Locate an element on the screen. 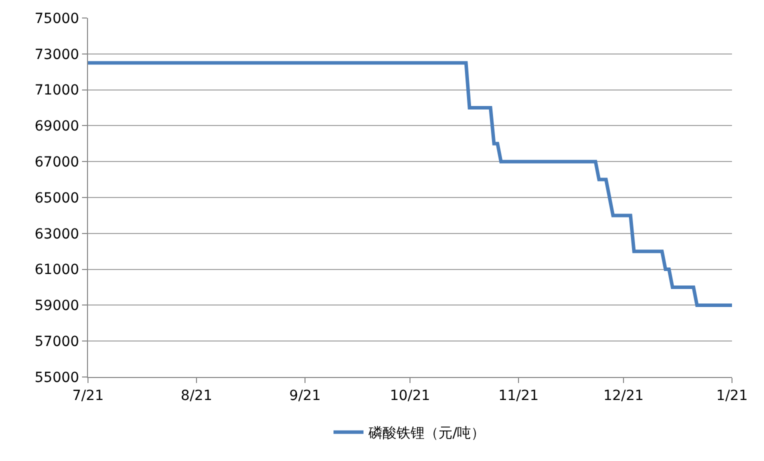 The width and height of the screenshot is (764, 461). x-tick-label: 8/21 is located at coordinates (196, 396).